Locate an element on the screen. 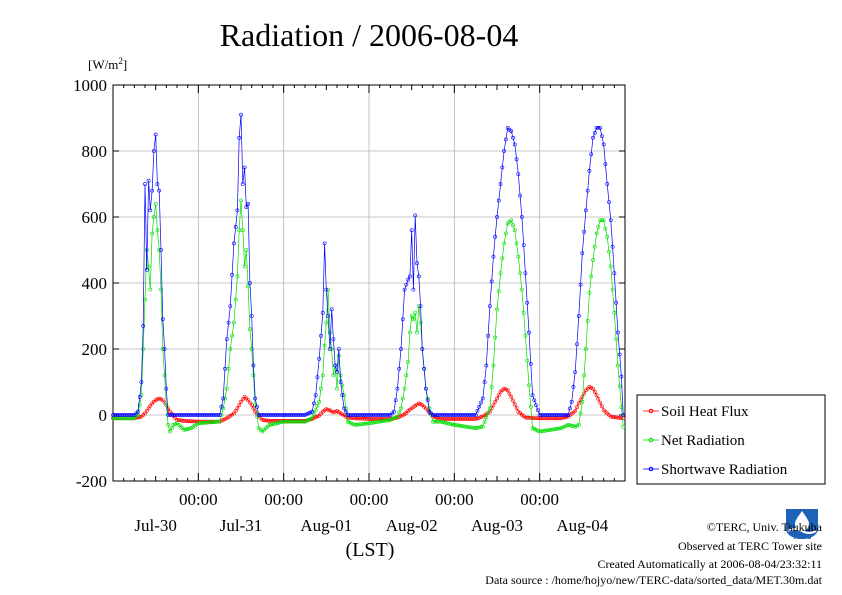  y-tick-label: 0 is located at coordinates (103, 415).